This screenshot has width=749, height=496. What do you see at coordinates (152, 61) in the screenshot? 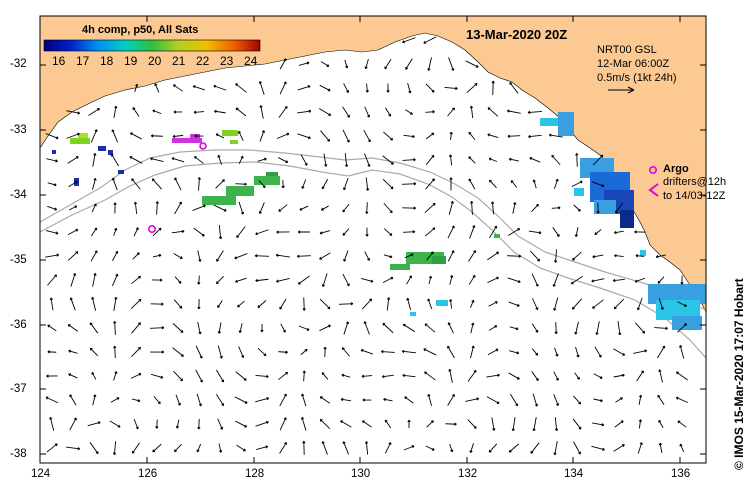
I see `colorbar-tick-labels: 16 17 18 19 20 21 22 23 24` at bounding box center [152, 61].